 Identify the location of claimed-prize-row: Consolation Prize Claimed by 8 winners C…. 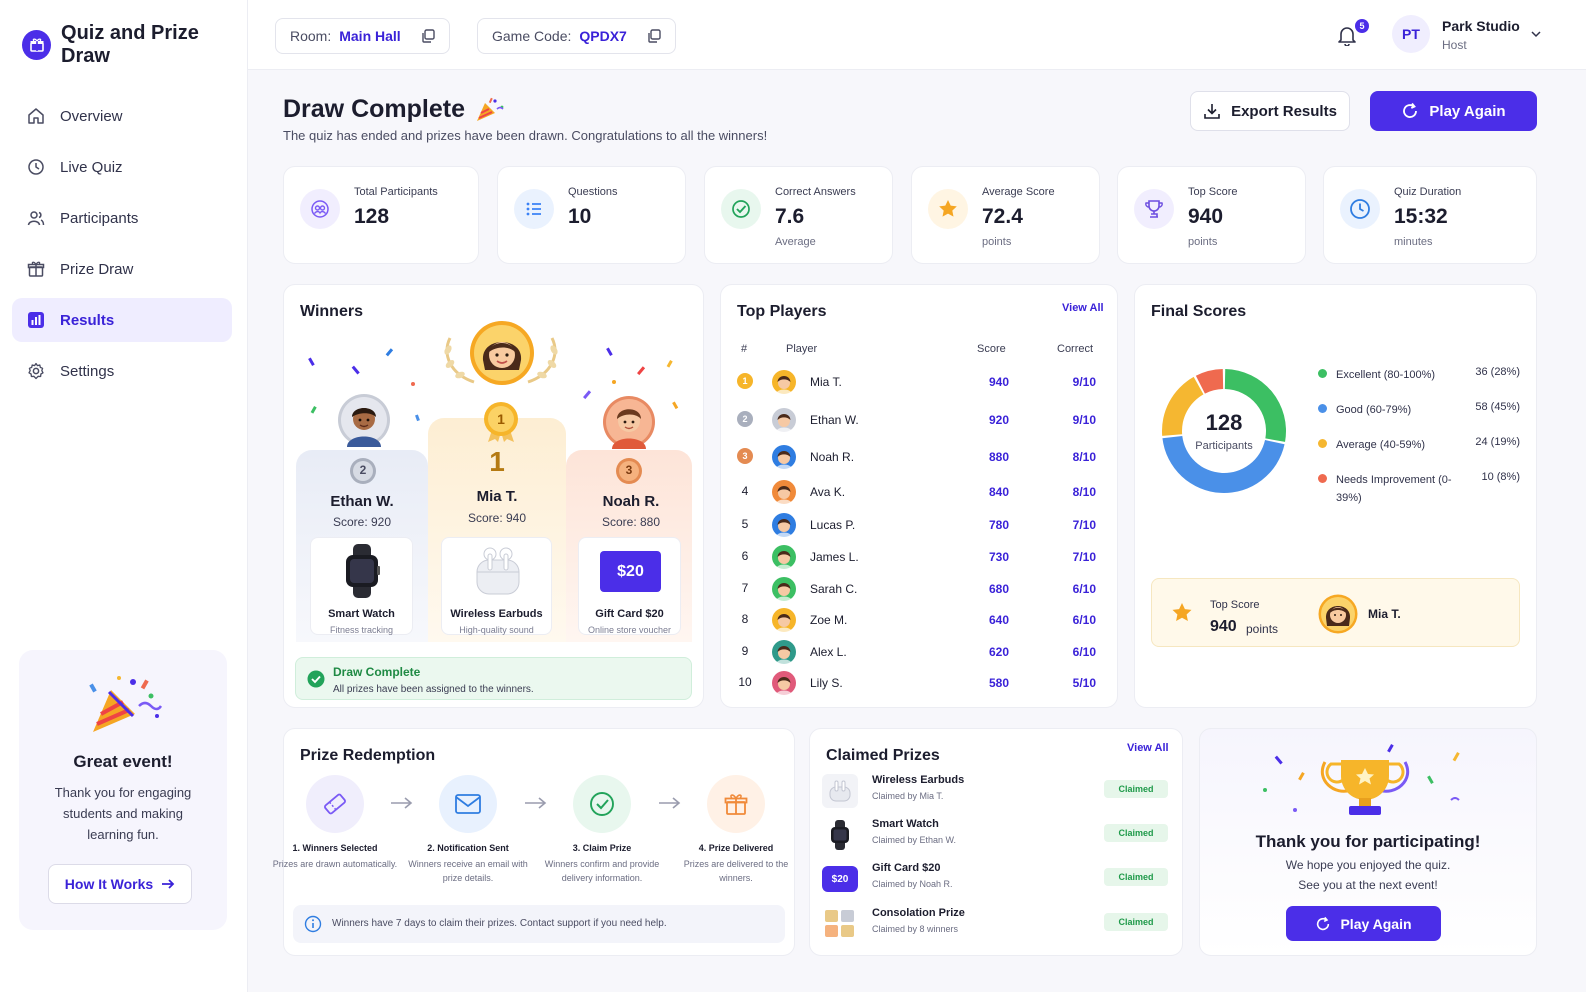
(997, 923).